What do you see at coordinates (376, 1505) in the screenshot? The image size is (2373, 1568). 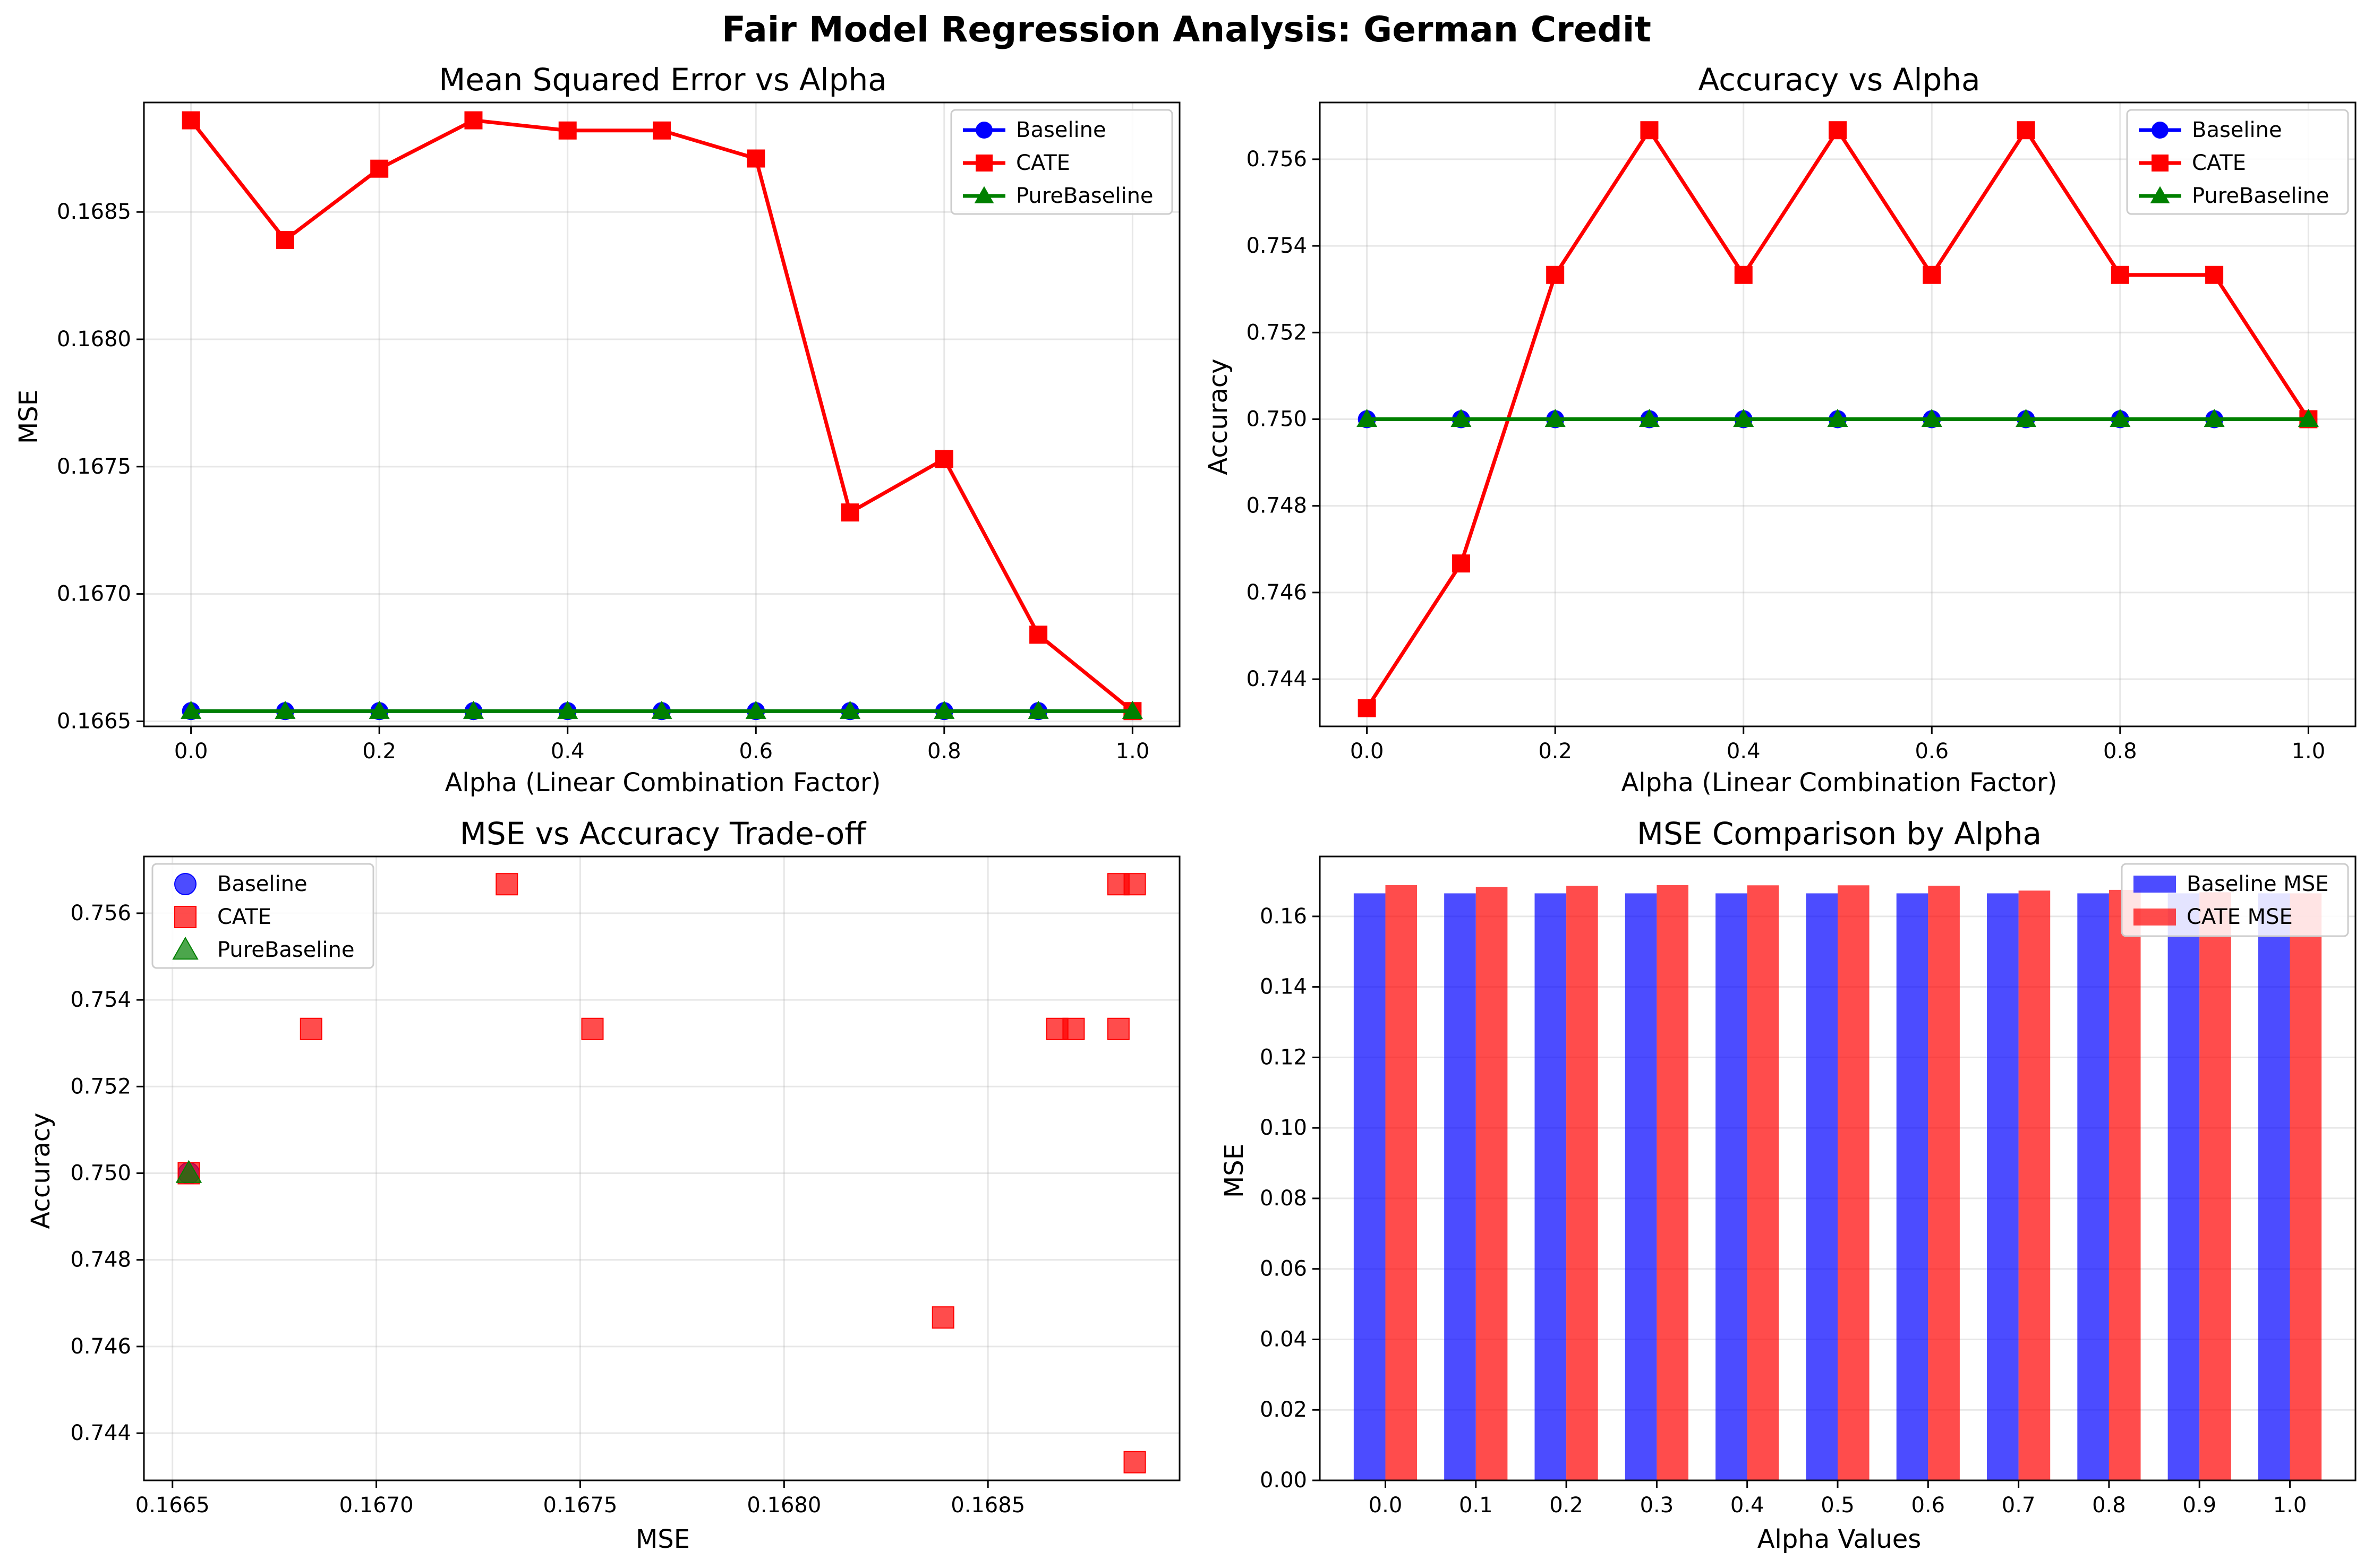 I see `x-tick-label: 0.1670` at bounding box center [376, 1505].